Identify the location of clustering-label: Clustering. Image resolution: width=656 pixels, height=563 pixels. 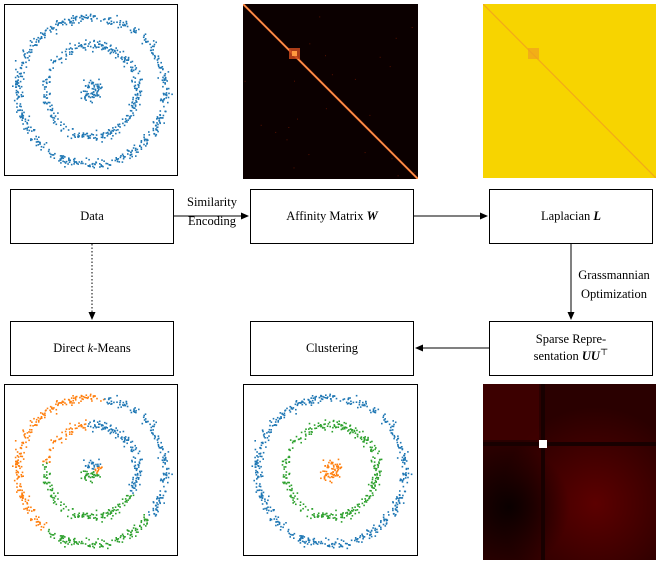
(332, 347).